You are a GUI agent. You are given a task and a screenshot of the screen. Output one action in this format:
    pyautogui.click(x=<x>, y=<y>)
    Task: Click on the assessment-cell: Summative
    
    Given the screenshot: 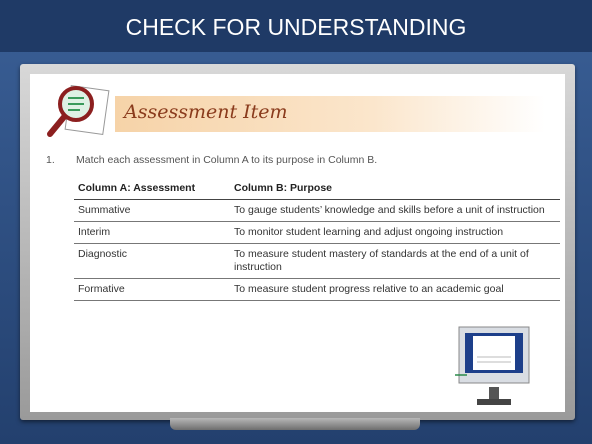 What is the action you would take?
    pyautogui.click(x=152, y=210)
    